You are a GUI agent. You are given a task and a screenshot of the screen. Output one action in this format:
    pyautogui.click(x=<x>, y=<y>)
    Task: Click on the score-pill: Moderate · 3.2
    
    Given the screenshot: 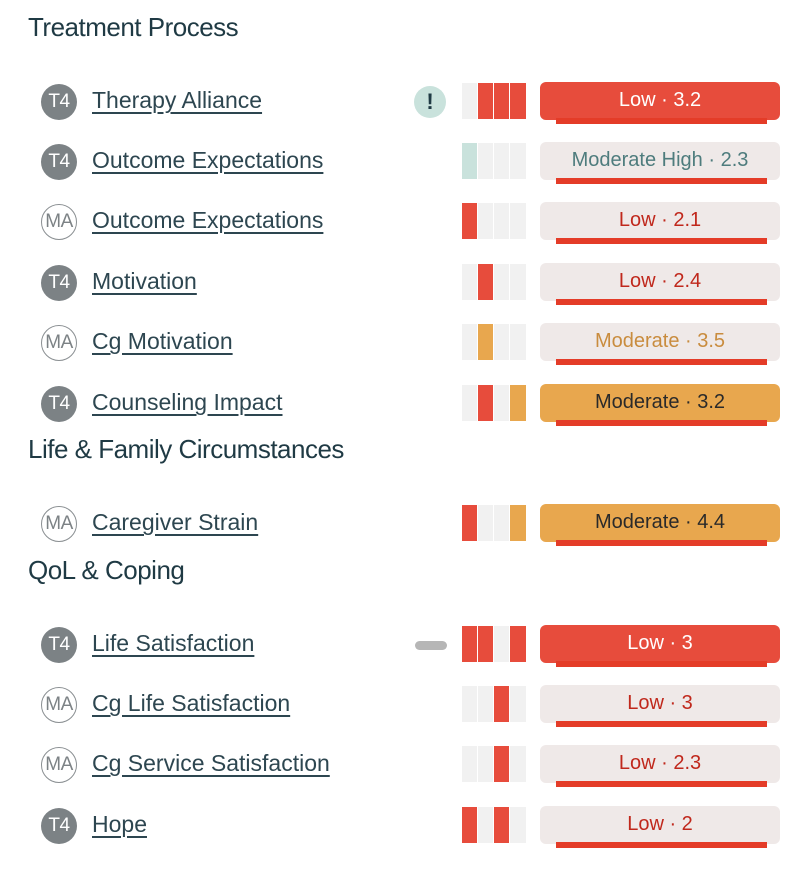 What is the action you would take?
    pyautogui.click(x=660, y=403)
    